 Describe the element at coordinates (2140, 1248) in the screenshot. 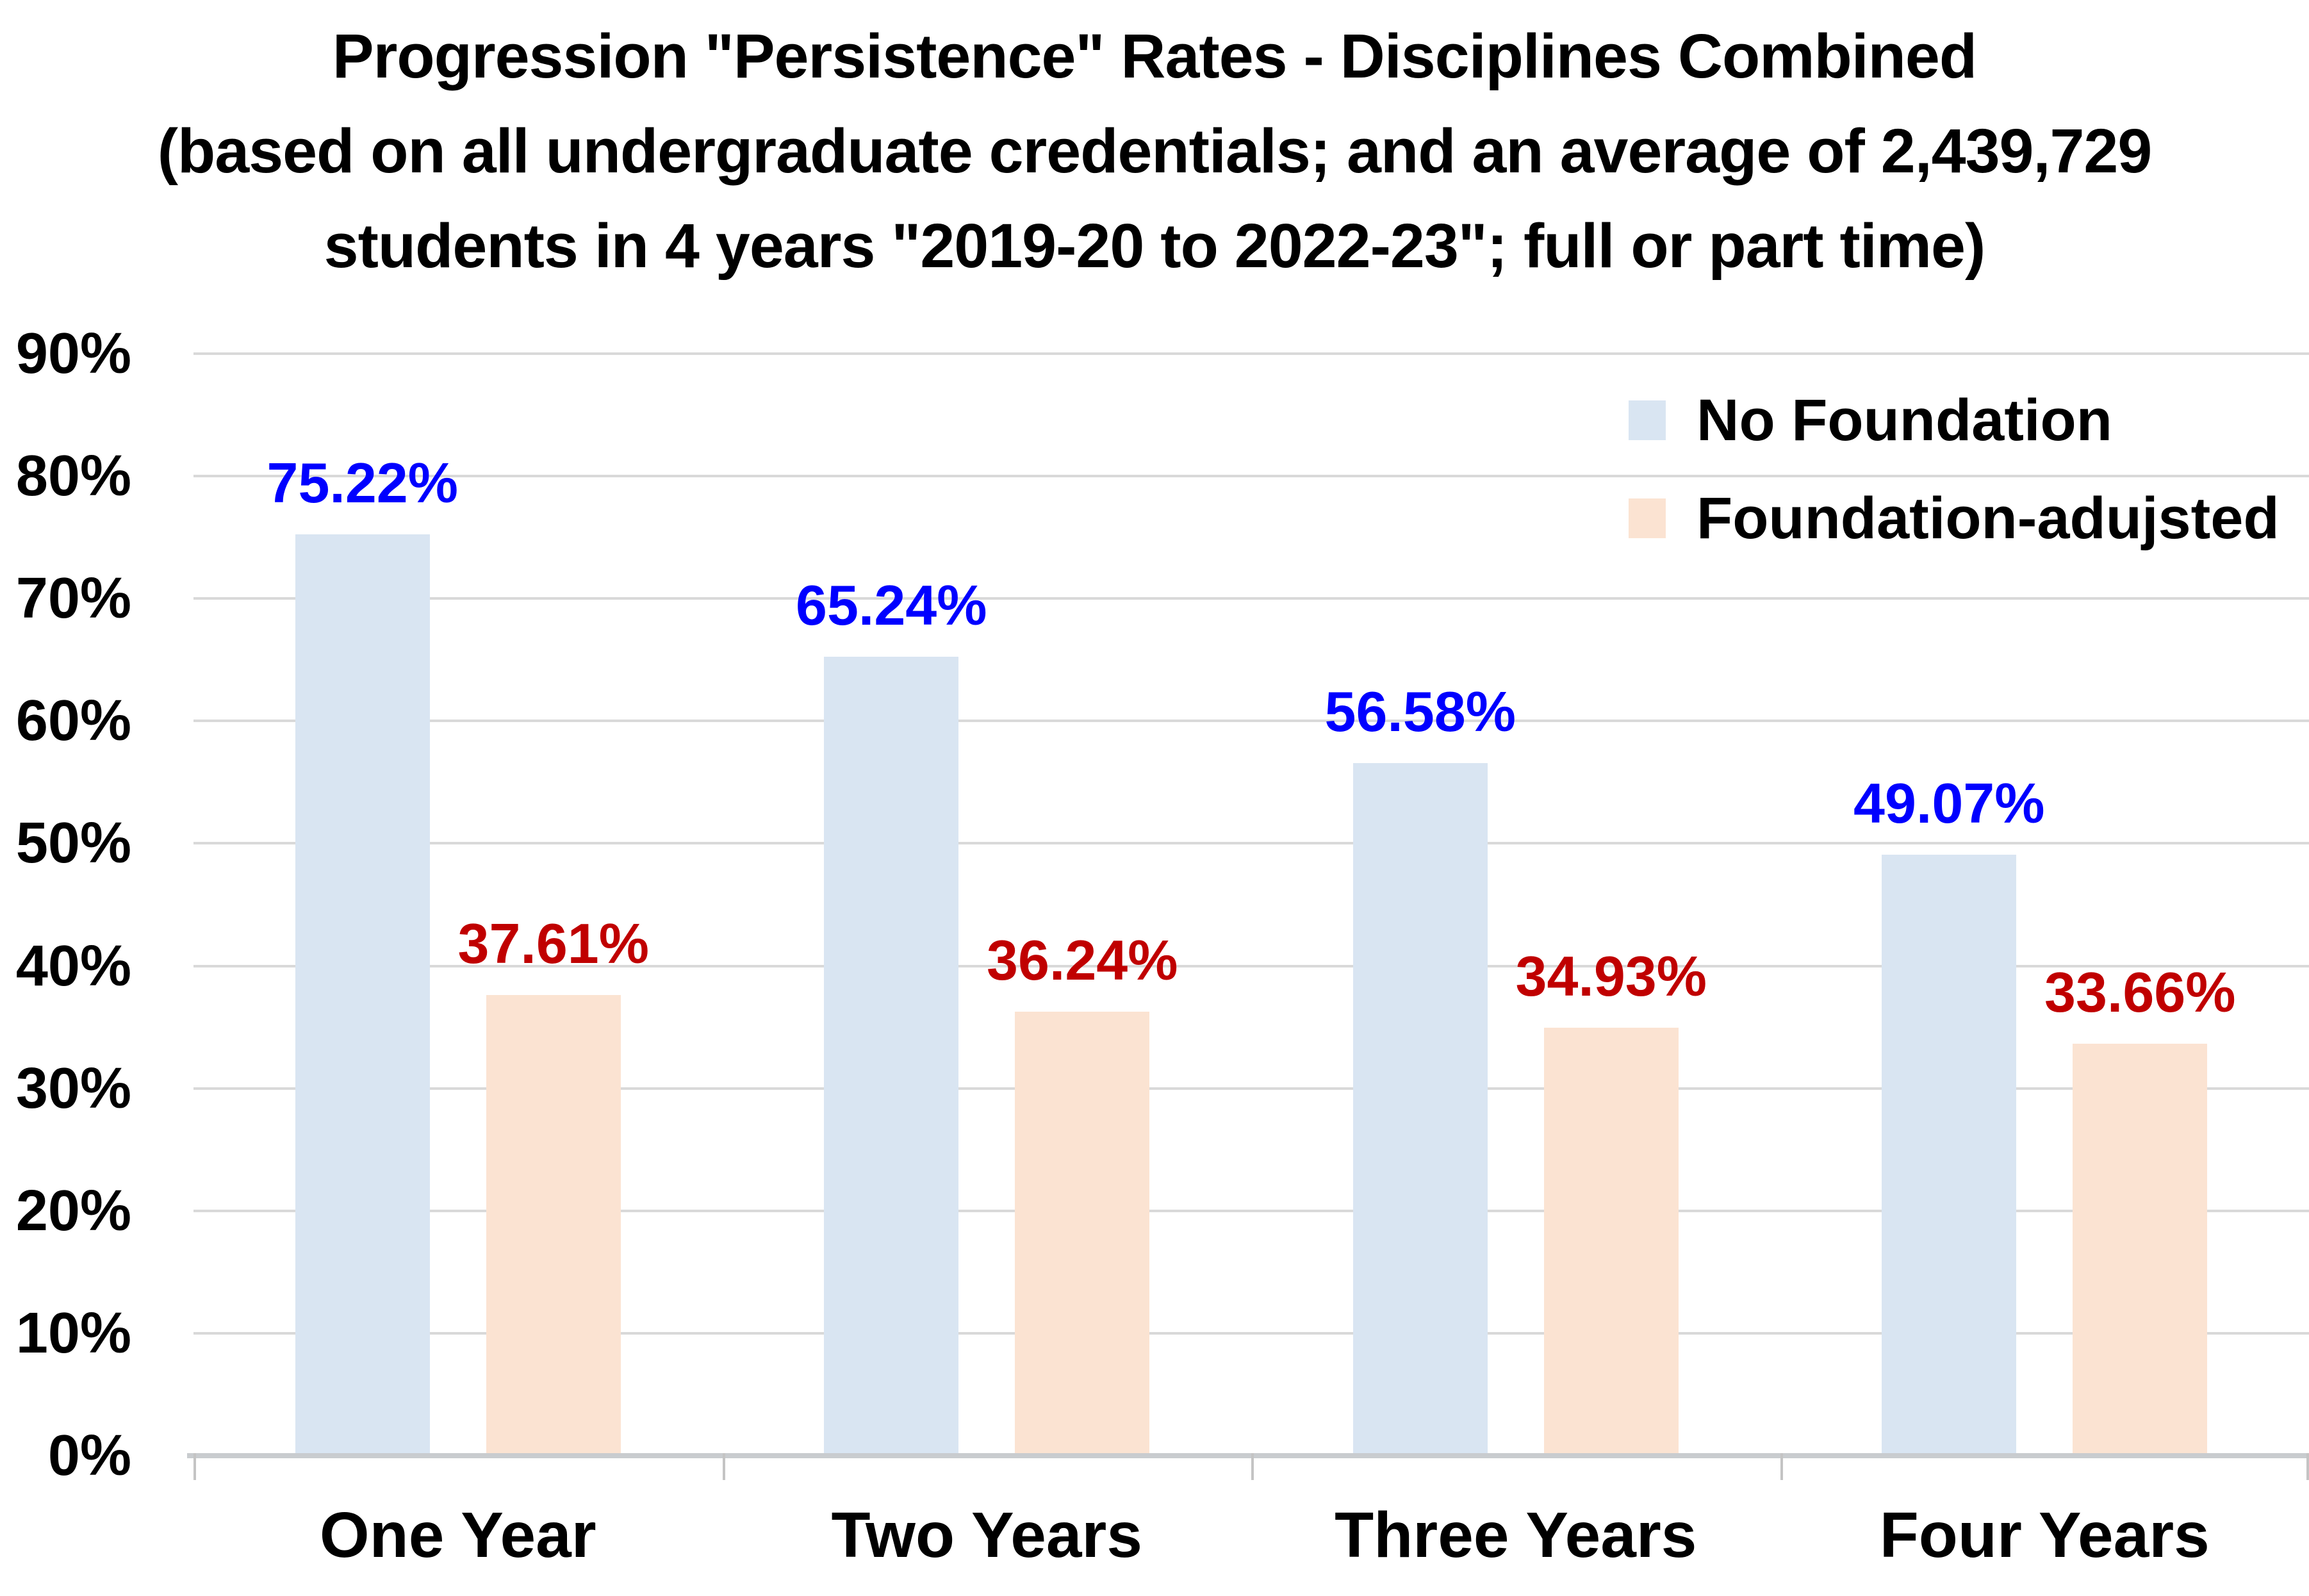

I see `bar-foundation-adujsted-four-years` at that location.